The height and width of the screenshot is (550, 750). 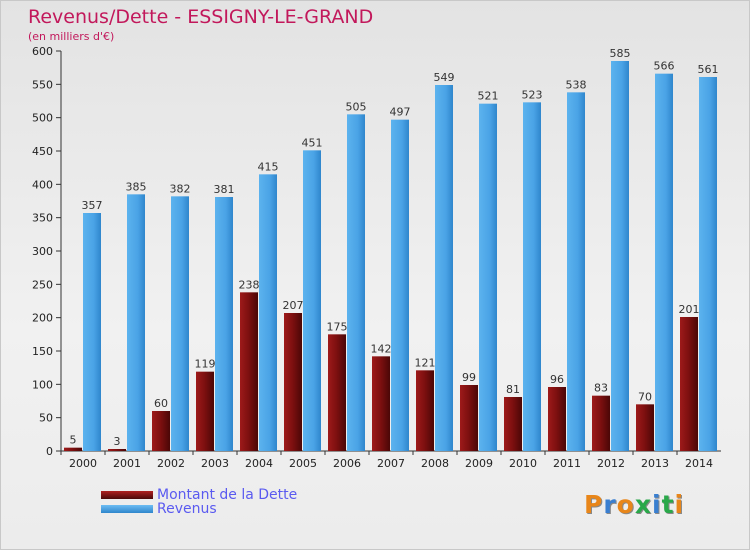 I want to click on data-label-debt: 96, so click(x=557, y=379).